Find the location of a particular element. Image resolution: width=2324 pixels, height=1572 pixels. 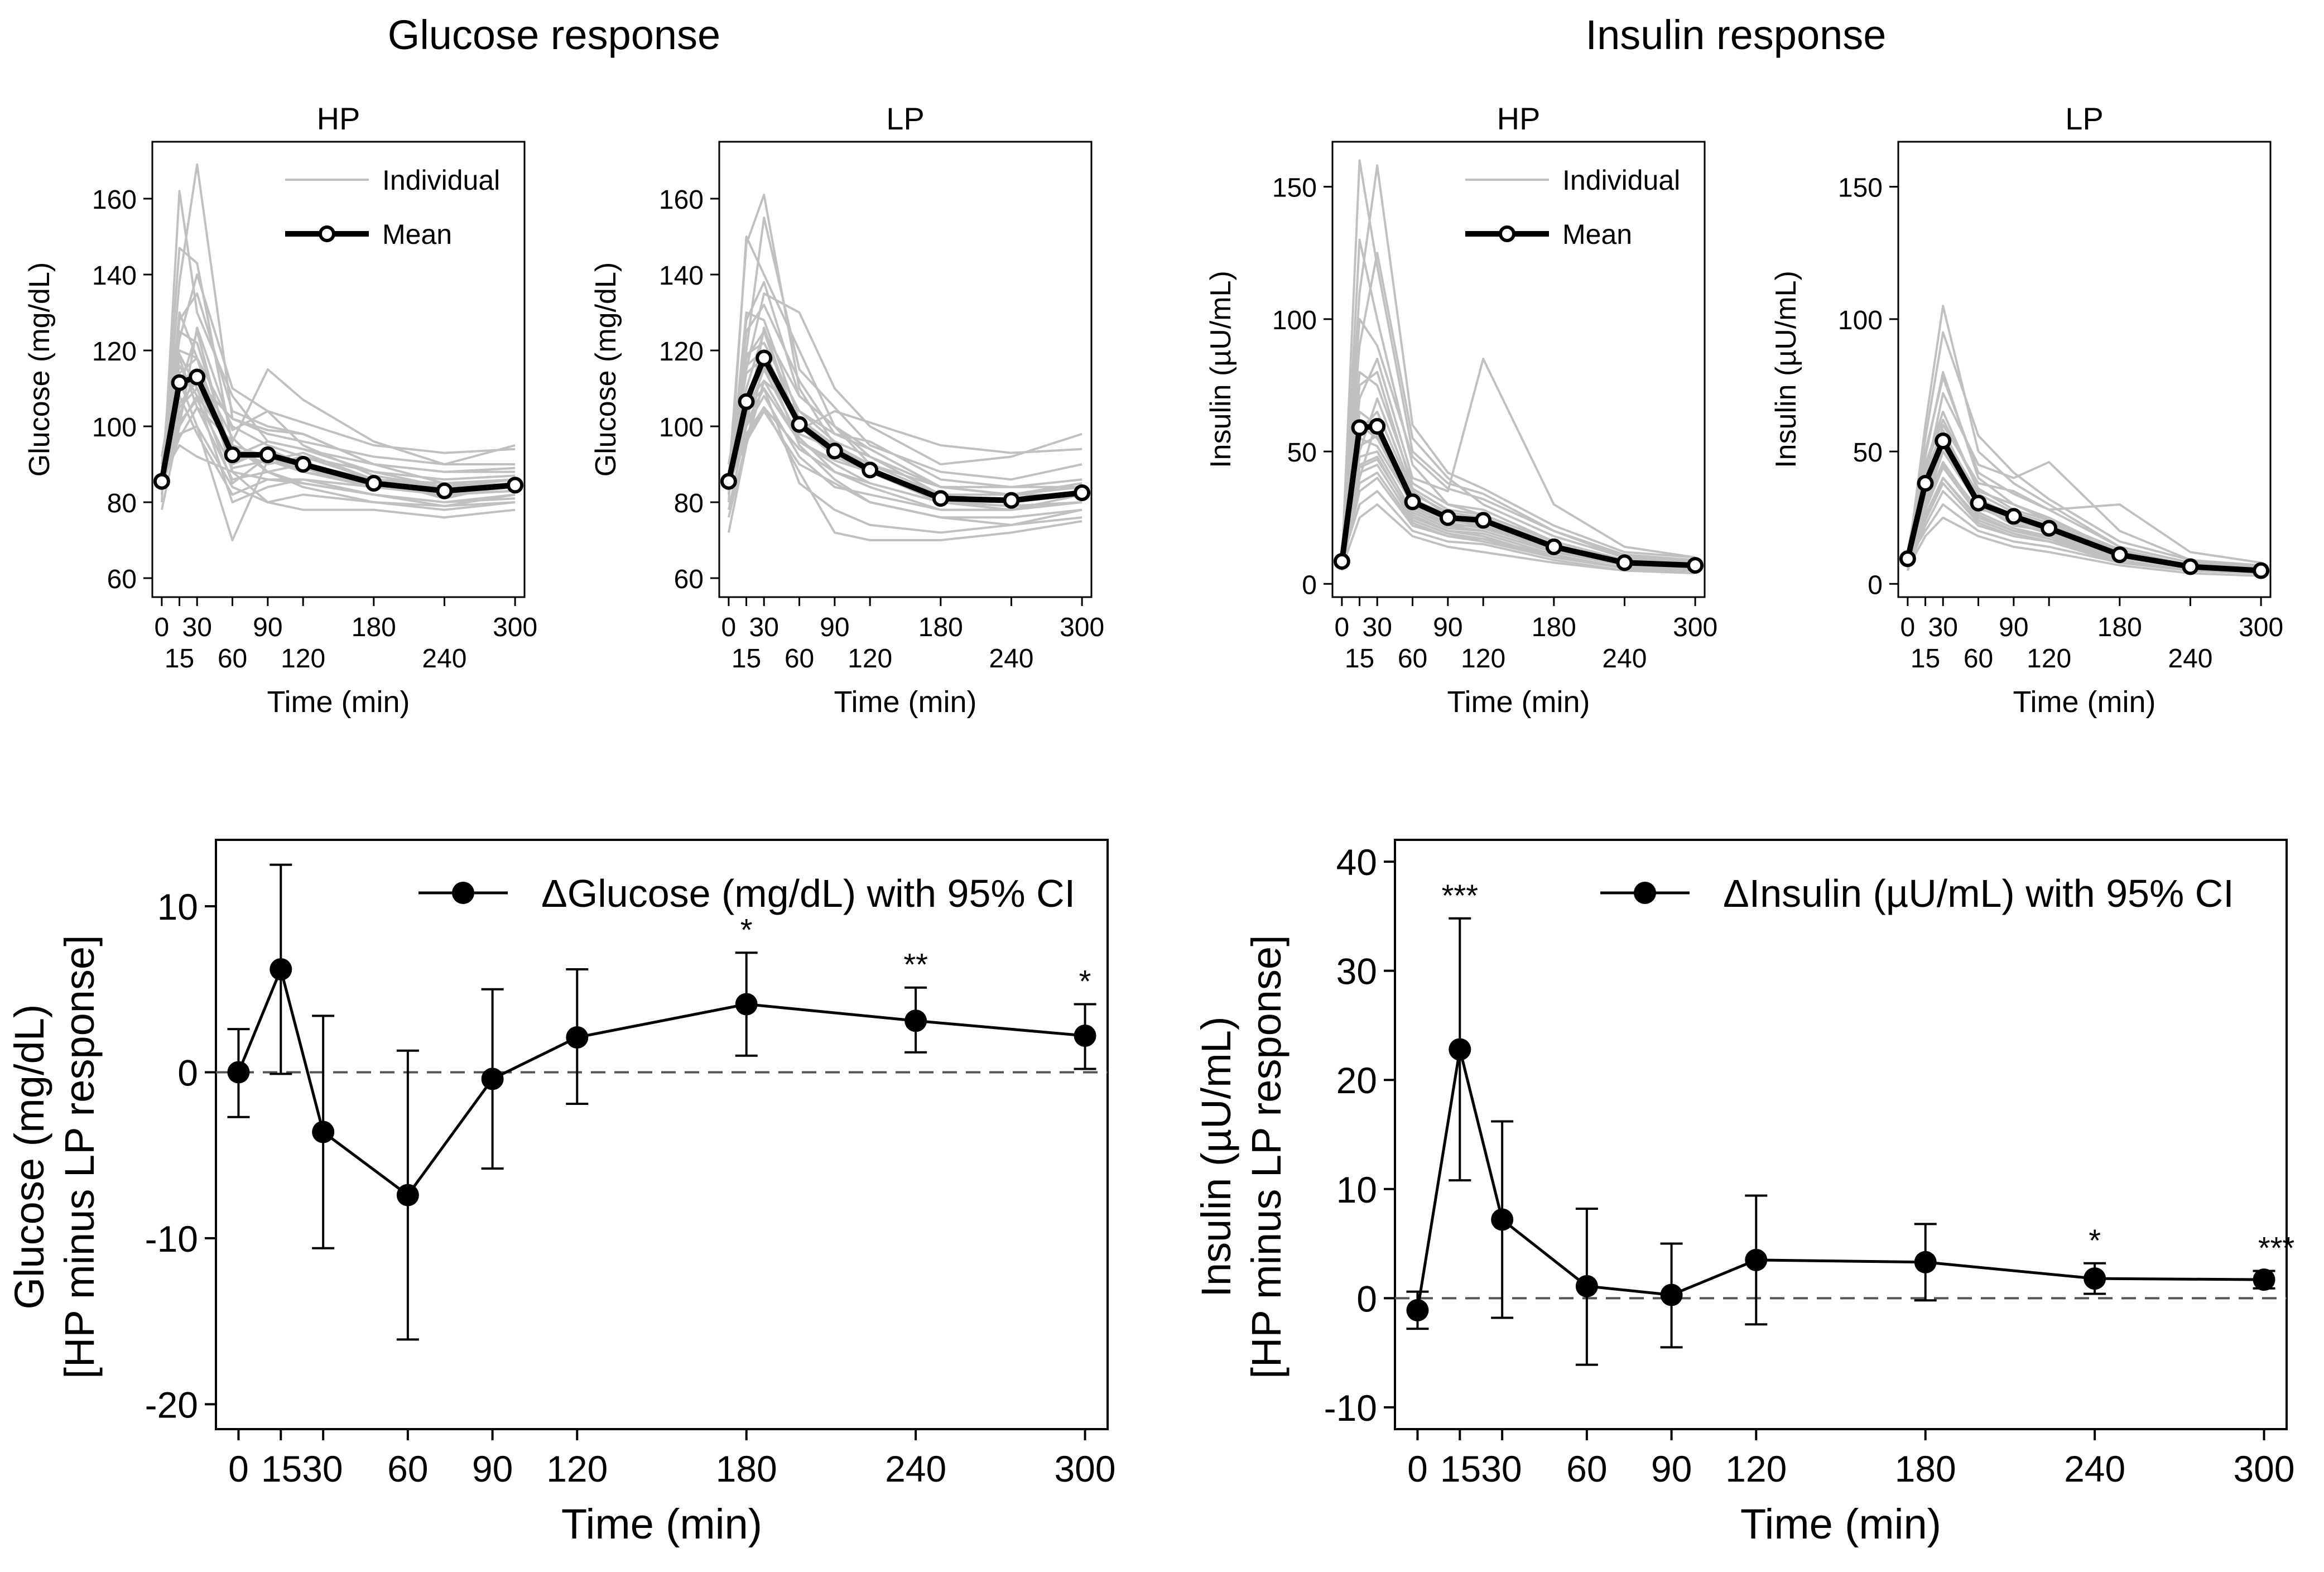

insulin-section-title: Insulin response is located at coordinates (1736, 35).